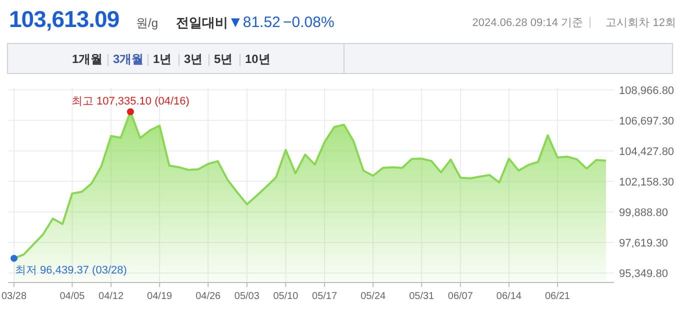 Image resolution: width=680 pixels, height=309 pixels. What do you see at coordinates (643, 274) in the screenshot?
I see `y-tick-label: 95,349.80` at bounding box center [643, 274].